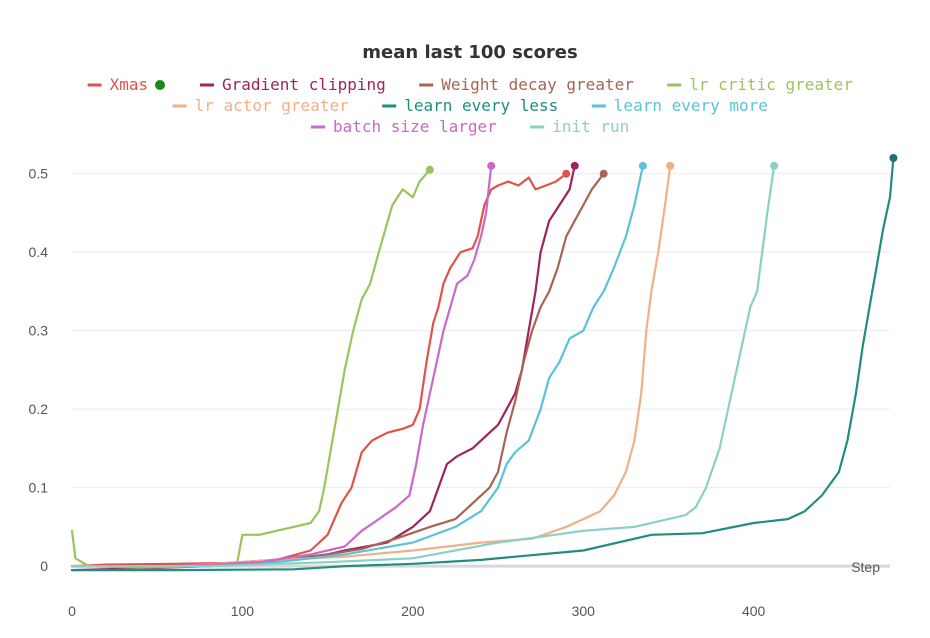 The image size is (930, 638). What do you see at coordinates (129, 84) in the screenshot?
I see `legend-label: Xmas` at bounding box center [129, 84].